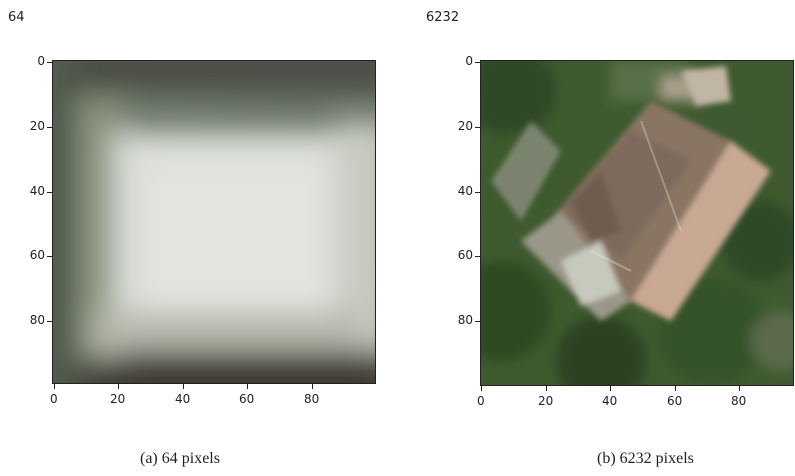 This screenshot has height=476, width=795. What do you see at coordinates (443, 17) in the screenshot?
I see `panel-b-title: 6232` at bounding box center [443, 17].